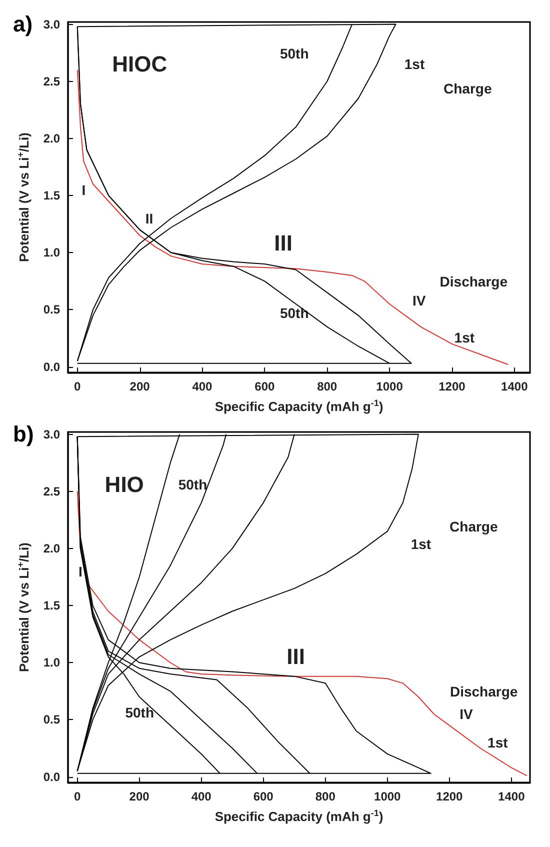 Image resolution: width=550 pixels, height=847 pixels. Describe the element at coordinates (124, 485) in the screenshot. I see `annotation: HIO` at that location.